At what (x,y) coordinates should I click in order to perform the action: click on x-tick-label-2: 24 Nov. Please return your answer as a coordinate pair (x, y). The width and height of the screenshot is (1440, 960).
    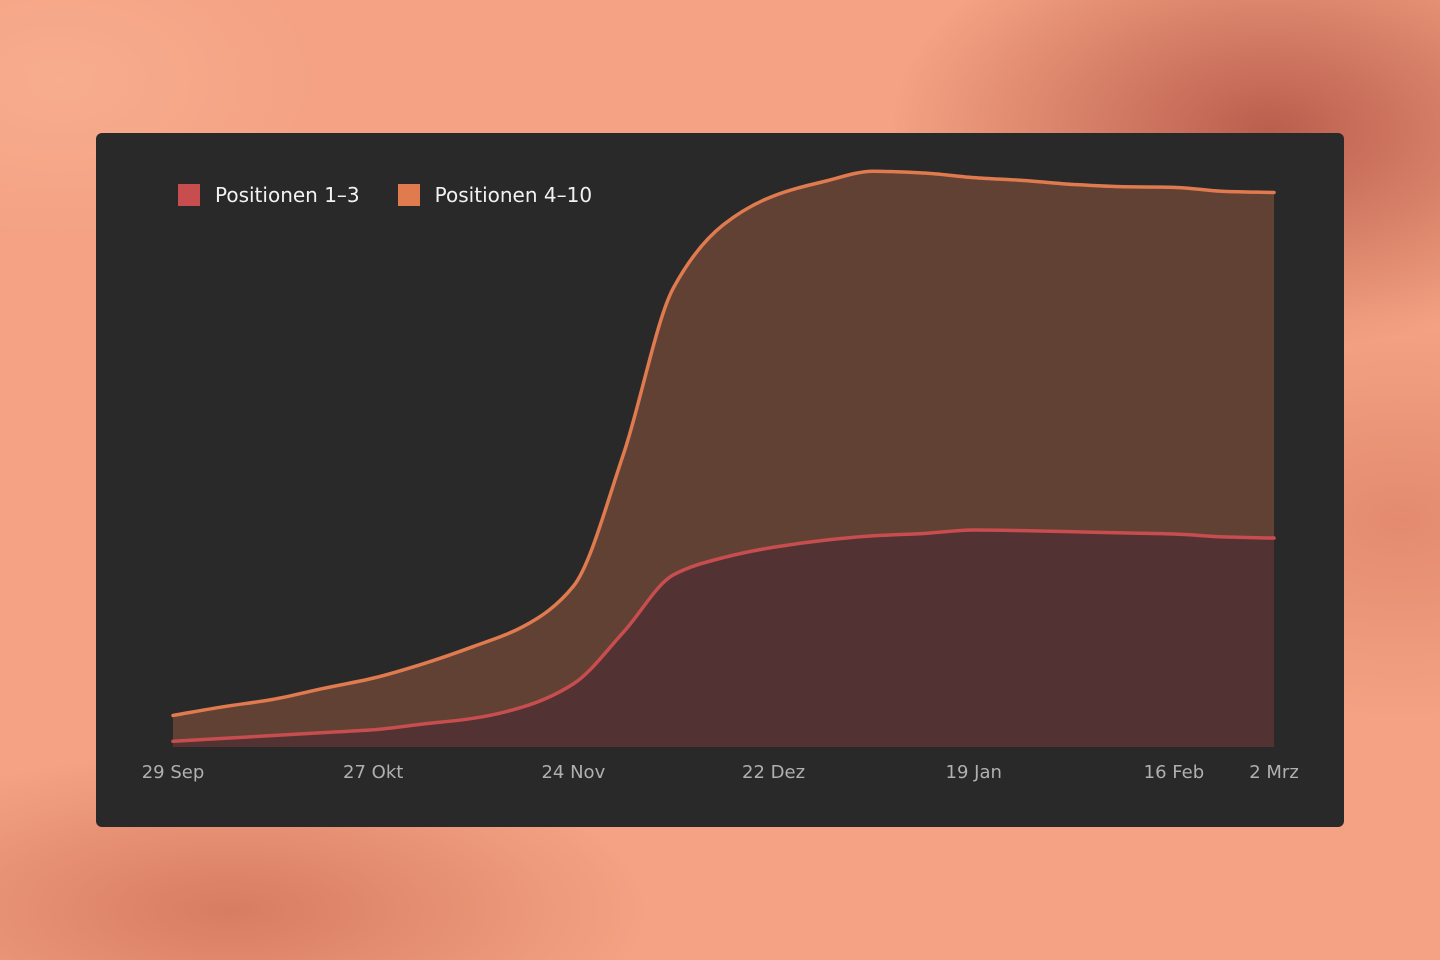
    Looking at the image, I should click on (573, 772).